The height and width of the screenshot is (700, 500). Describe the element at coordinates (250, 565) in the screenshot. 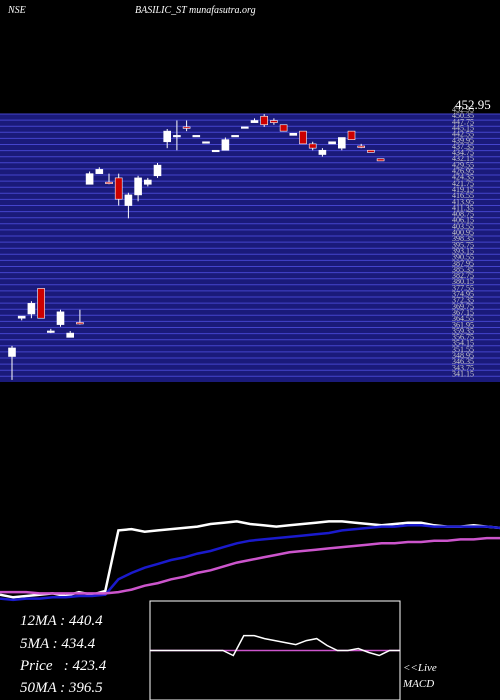

I see `ma-line-50ma` at that location.